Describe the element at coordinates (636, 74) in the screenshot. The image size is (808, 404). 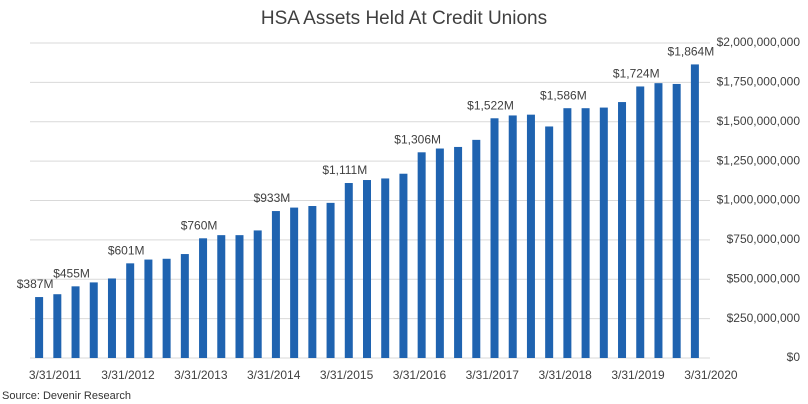
I see `data-label: $1,724M` at that location.